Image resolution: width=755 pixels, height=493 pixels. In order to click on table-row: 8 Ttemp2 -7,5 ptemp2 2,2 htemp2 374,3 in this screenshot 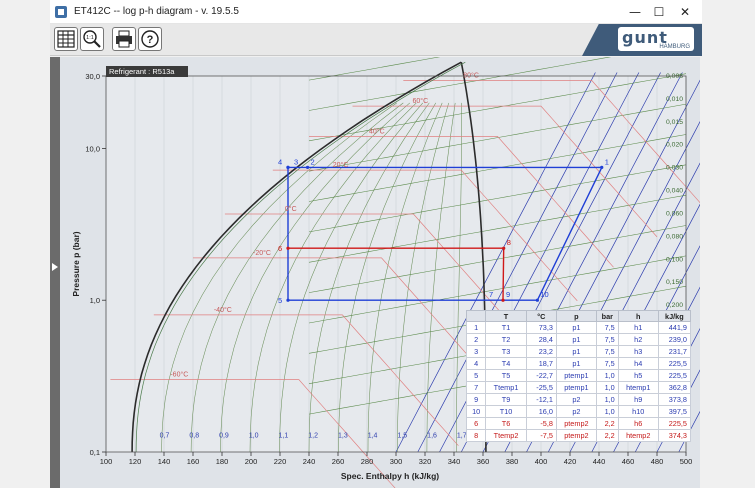, I will do `click(578, 435)`.